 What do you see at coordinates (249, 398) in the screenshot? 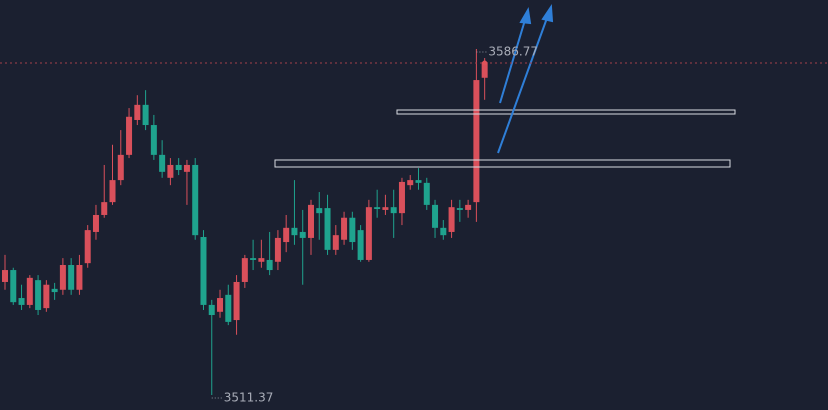
I see `low-label: 3511.37` at bounding box center [249, 398].